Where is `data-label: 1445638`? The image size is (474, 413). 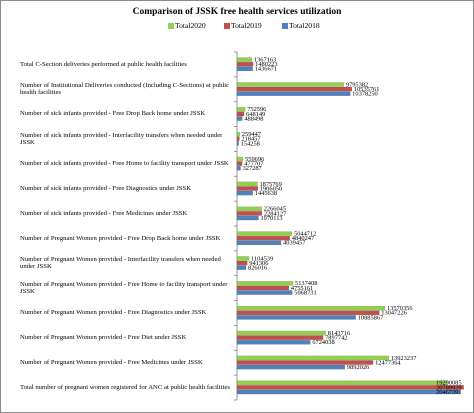
data-label: 1445638 is located at coordinates (266, 193).